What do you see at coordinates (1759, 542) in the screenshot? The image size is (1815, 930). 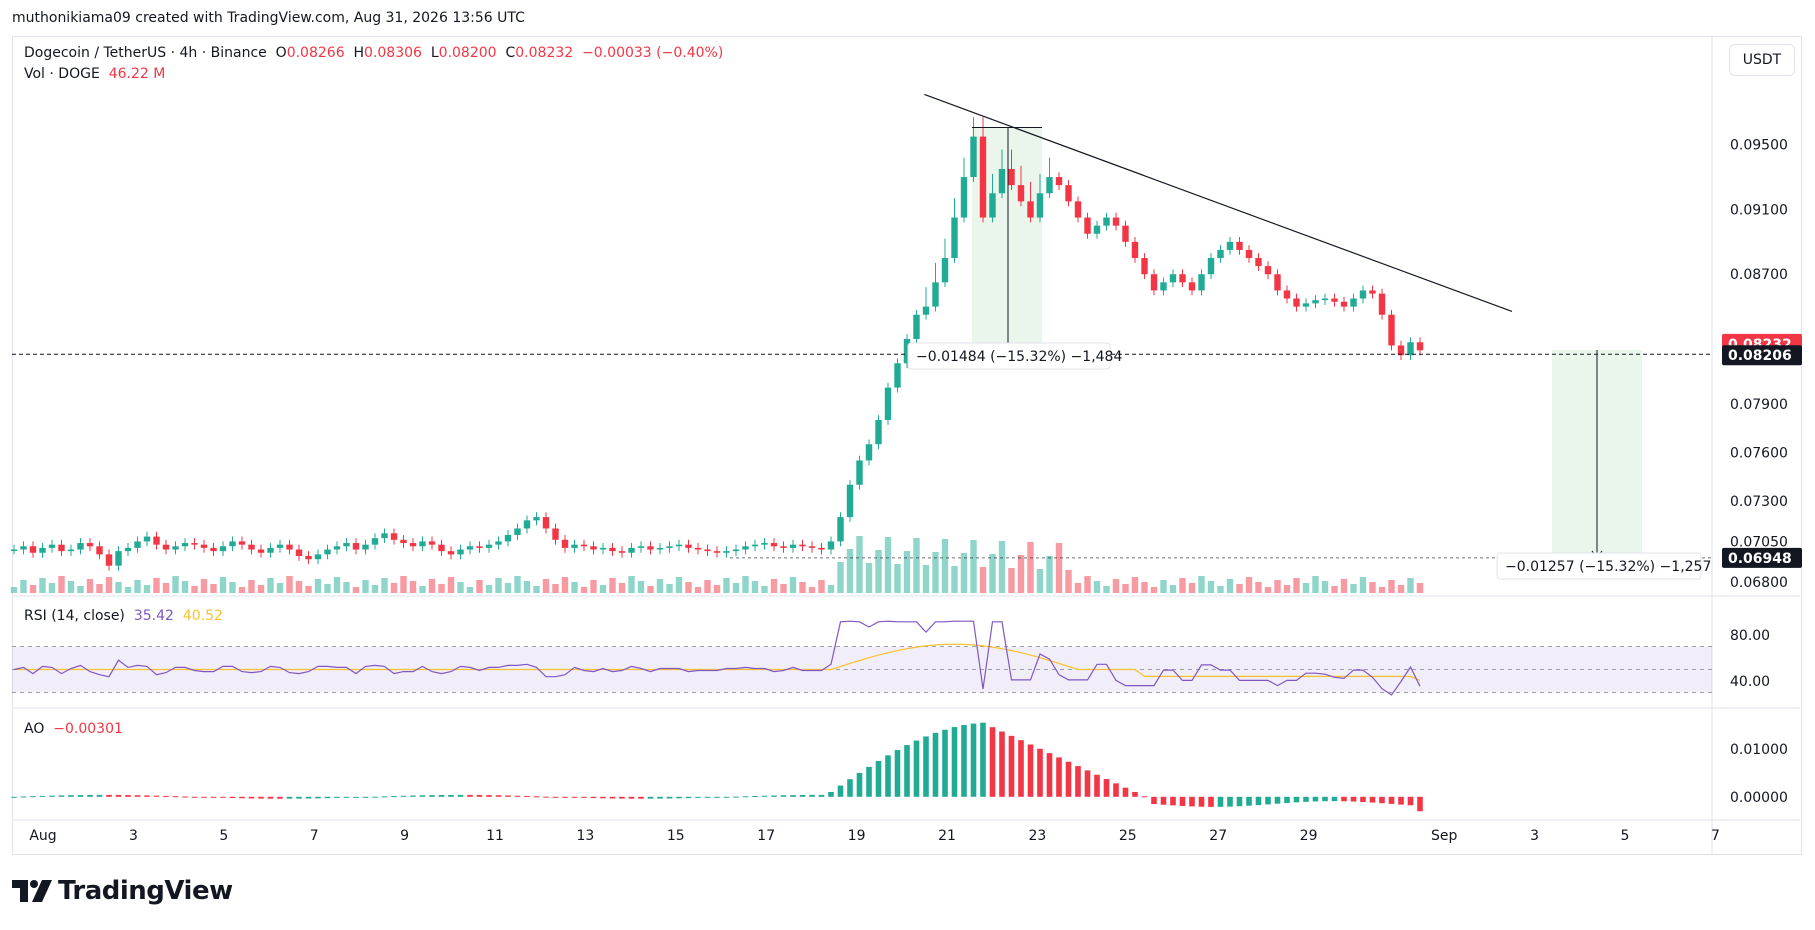 I see `price-axis-label: 0.07050` at bounding box center [1759, 542].